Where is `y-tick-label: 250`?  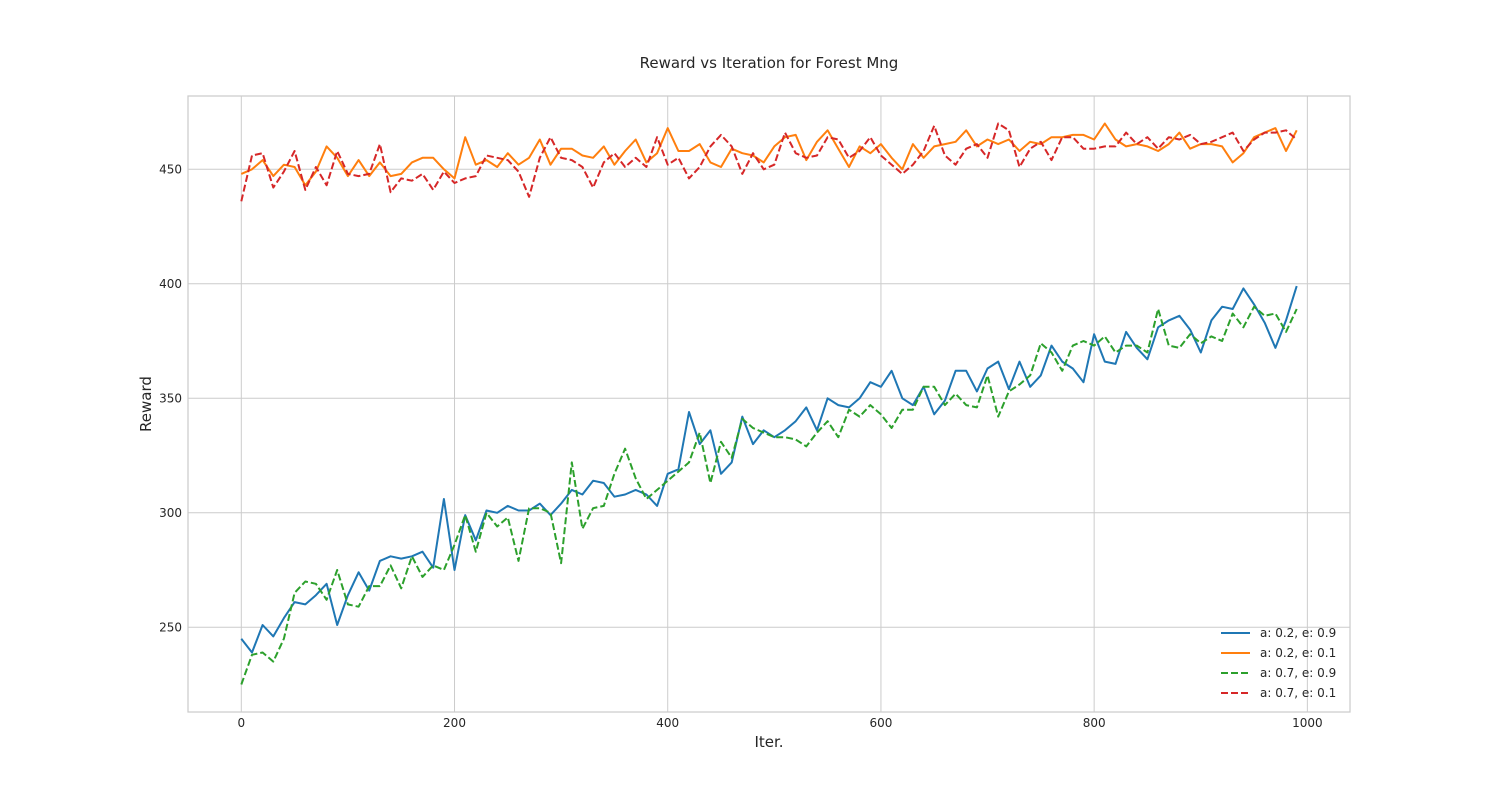 y-tick-label: 250 is located at coordinates (170, 627).